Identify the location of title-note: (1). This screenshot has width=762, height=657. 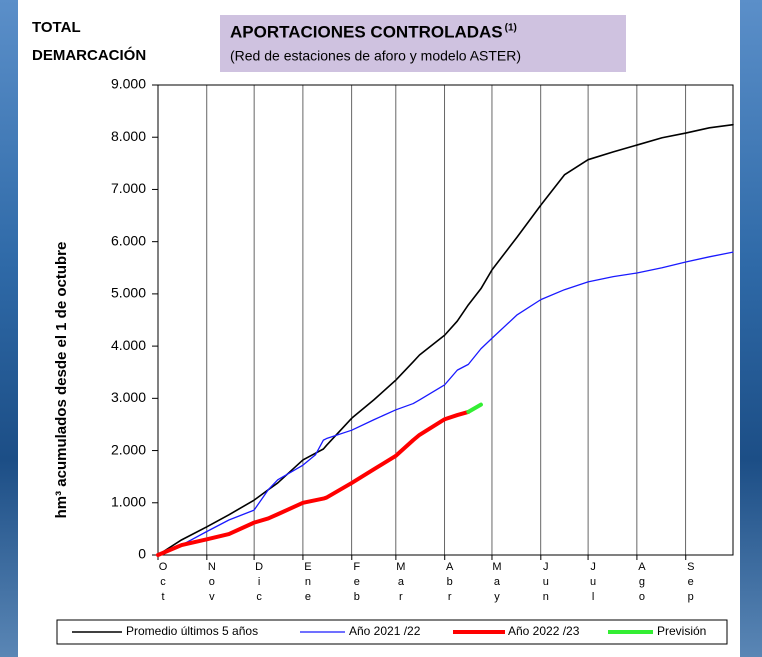
(511, 28).